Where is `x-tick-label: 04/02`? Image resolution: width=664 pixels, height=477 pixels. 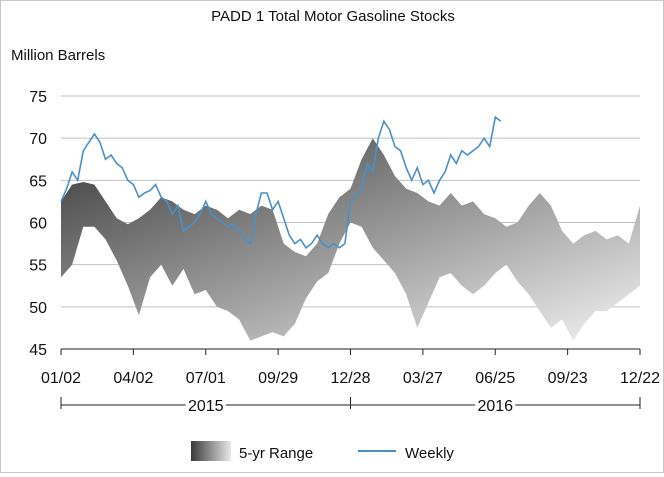
x-tick-label: 04/02 is located at coordinates (133, 378).